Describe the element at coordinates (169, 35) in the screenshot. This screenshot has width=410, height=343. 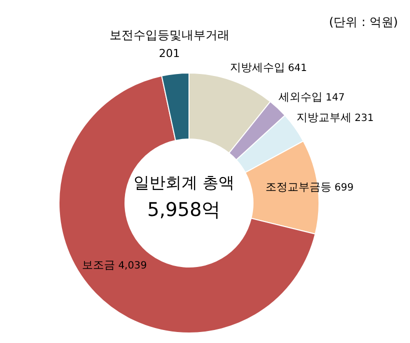
I see `slice-label: 보전수입등및내부거래` at that location.